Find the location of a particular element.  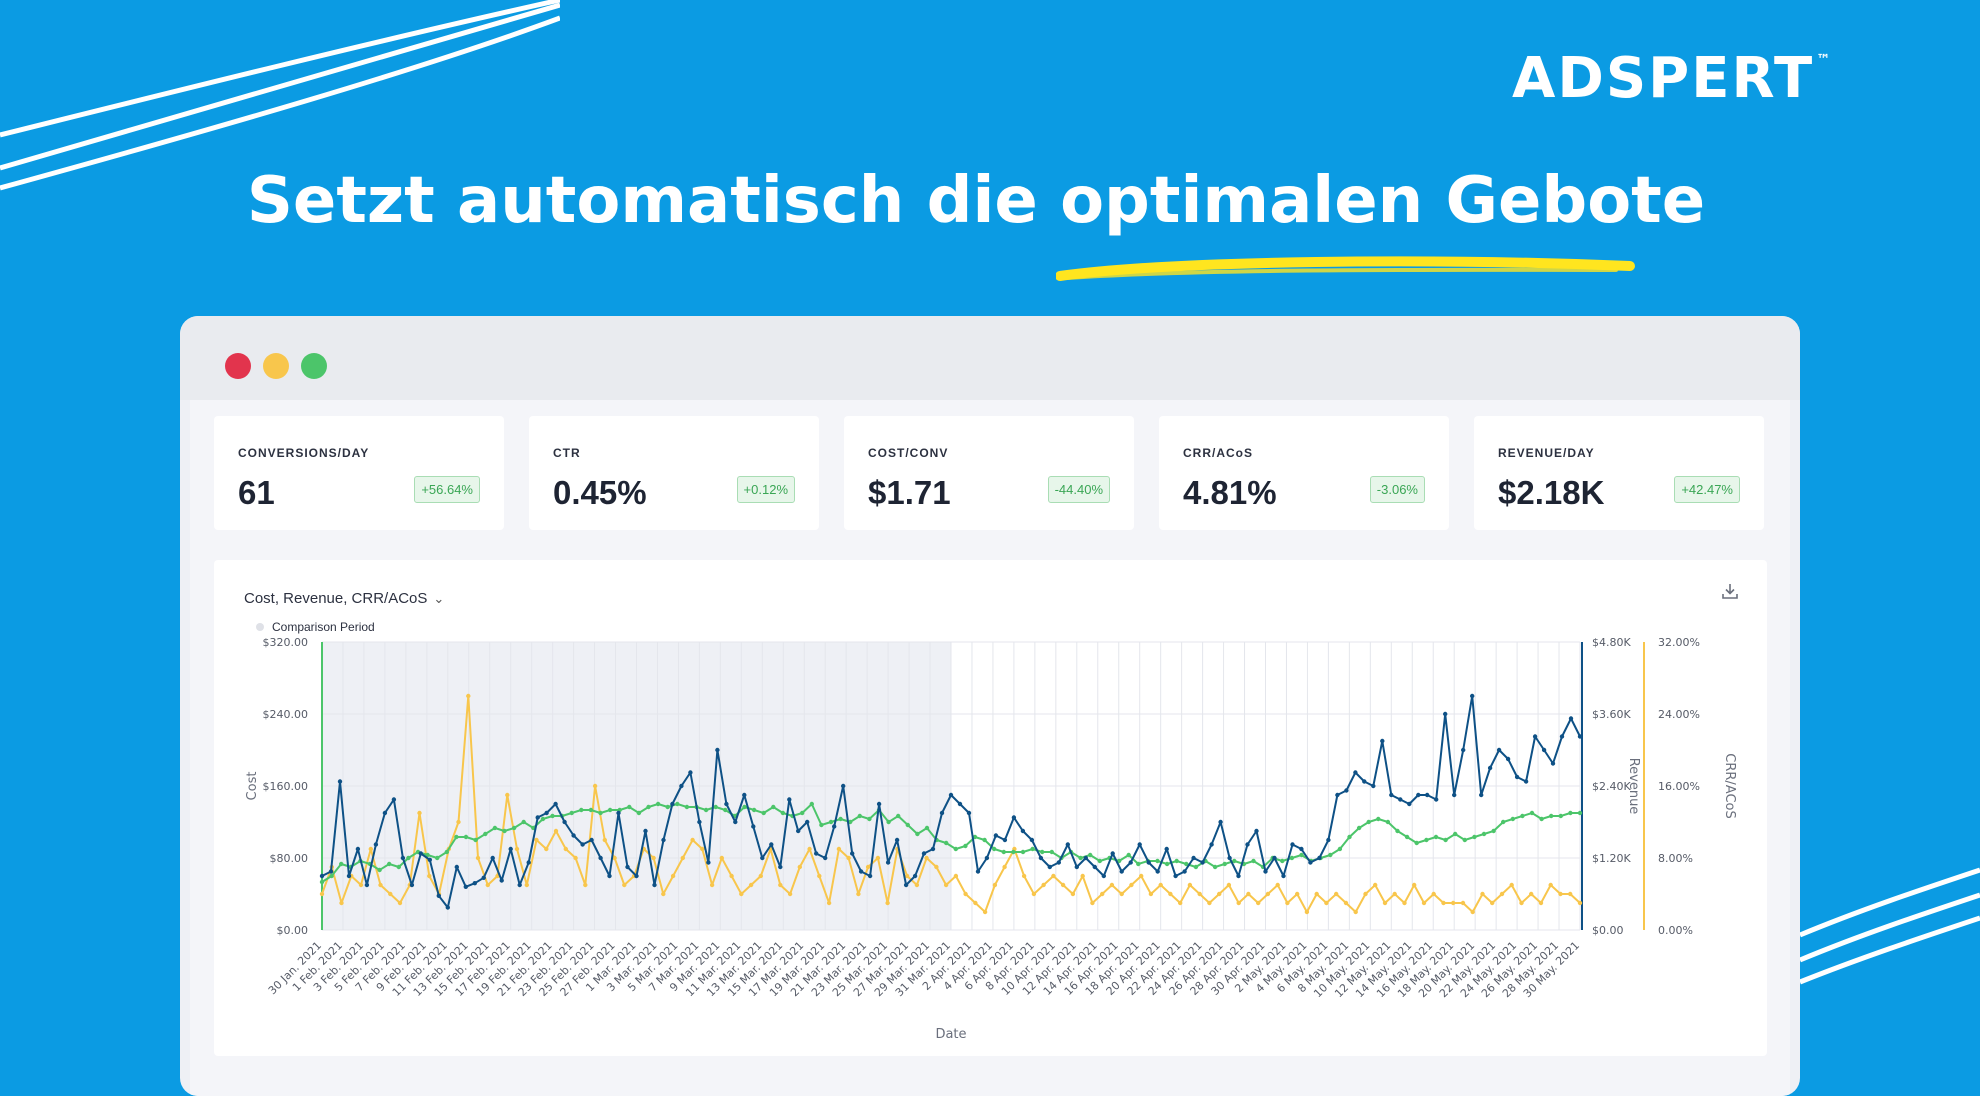

kpi-card-conversions: CONVERSIONS/DAY 61 +56.64% is located at coordinates (359, 473).